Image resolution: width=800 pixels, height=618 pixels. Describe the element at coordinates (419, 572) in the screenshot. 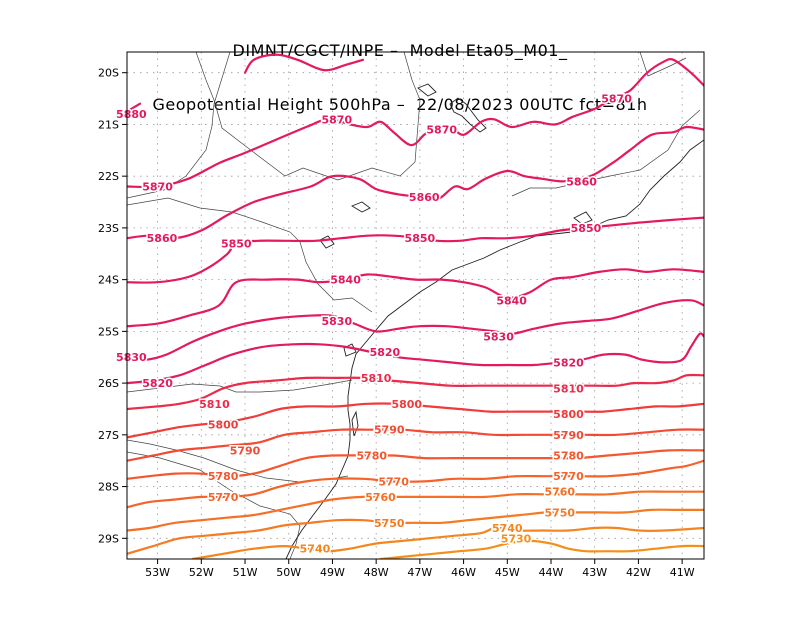

I see `x-tick-label: 47W` at that location.